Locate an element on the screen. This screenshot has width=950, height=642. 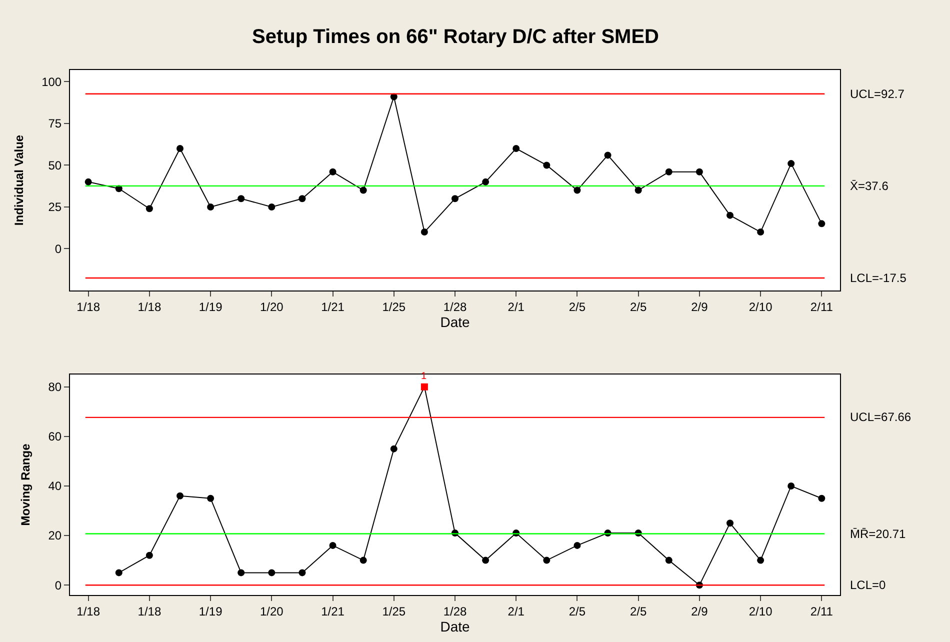
ref-line-label: UCL=67.66 is located at coordinates (881, 417).